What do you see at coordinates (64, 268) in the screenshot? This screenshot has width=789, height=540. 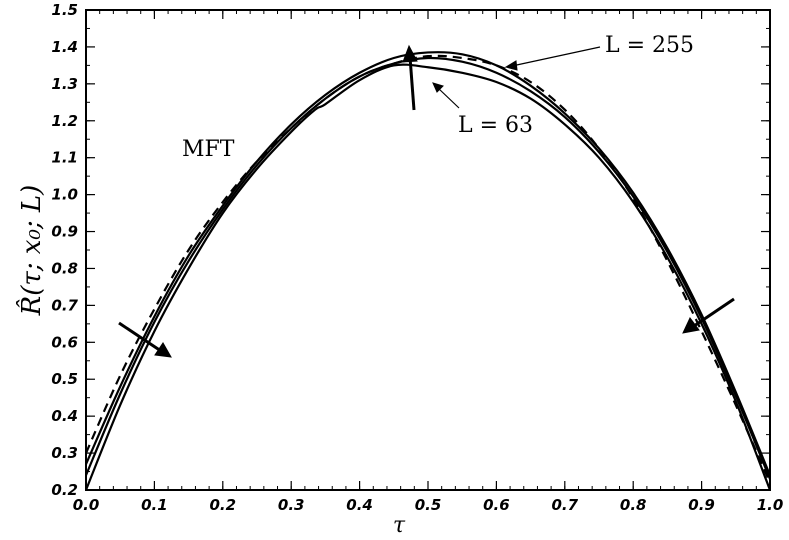 I see `y-tick-label: 0.8` at bounding box center [64, 268].